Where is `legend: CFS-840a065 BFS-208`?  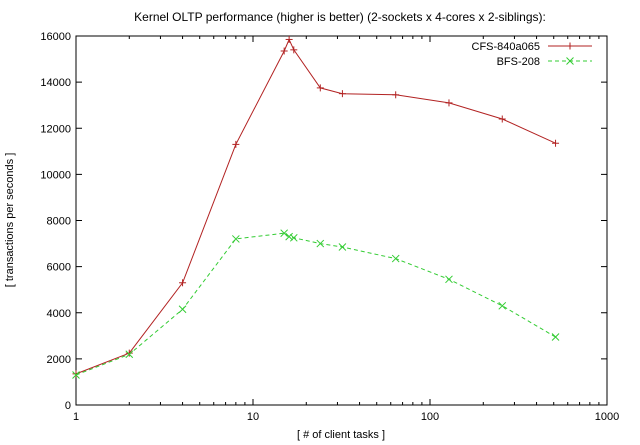 legend: CFS-840a065 BFS-208 is located at coordinates (532, 54).